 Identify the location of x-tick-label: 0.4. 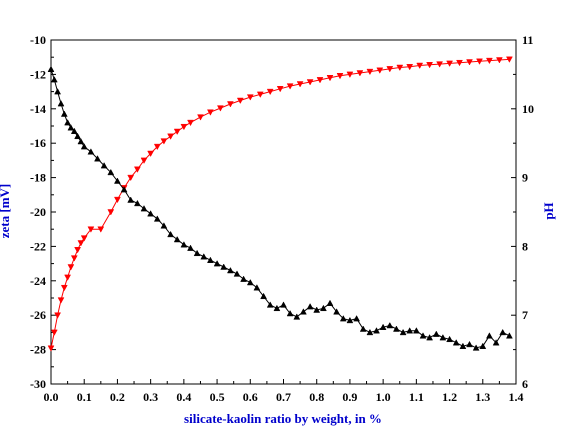
(183, 397).